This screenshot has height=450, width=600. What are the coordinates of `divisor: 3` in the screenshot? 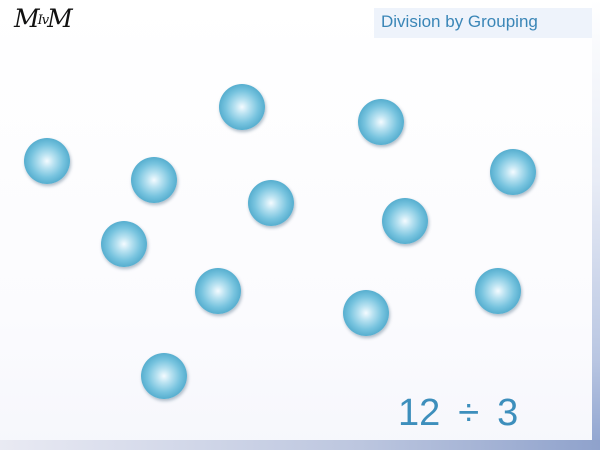 It's located at (508, 413).